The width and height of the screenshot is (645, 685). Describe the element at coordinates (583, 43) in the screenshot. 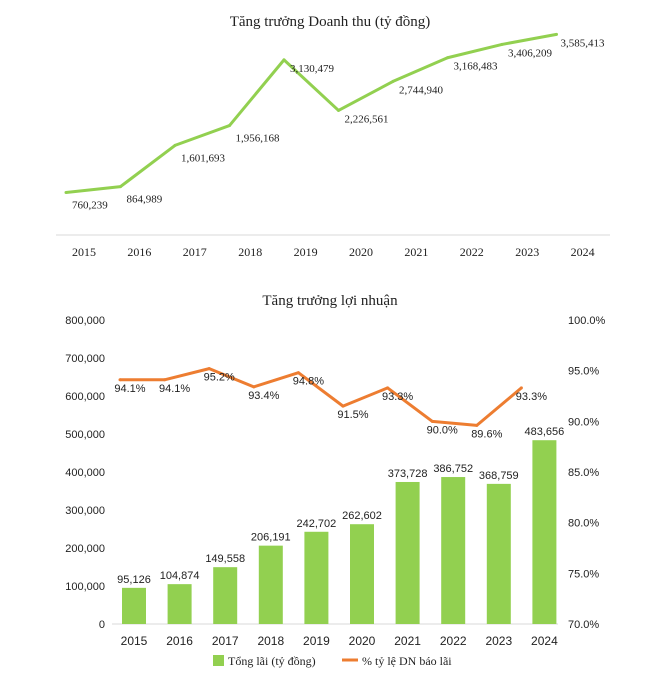

I see `revenue-data-label-2024: 3,585,413` at that location.